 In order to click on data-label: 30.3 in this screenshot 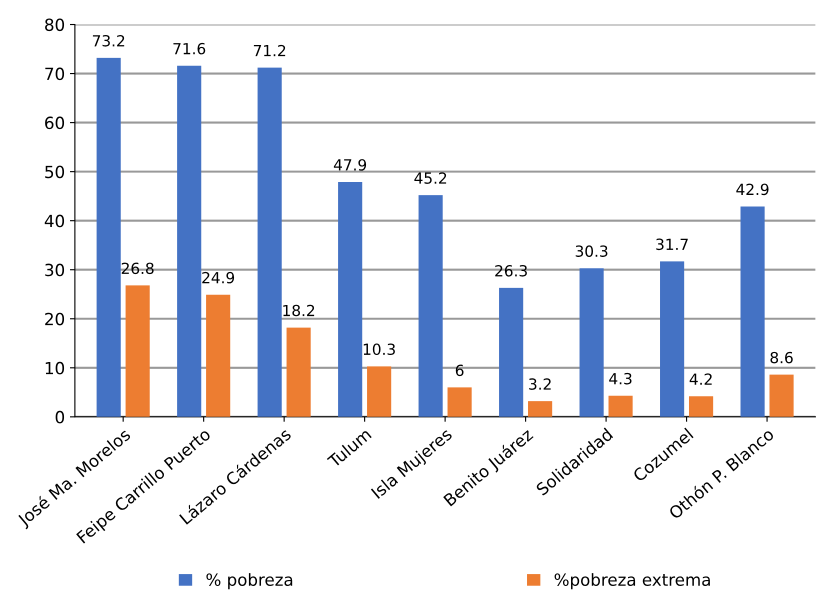, I will do `click(592, 251)`.